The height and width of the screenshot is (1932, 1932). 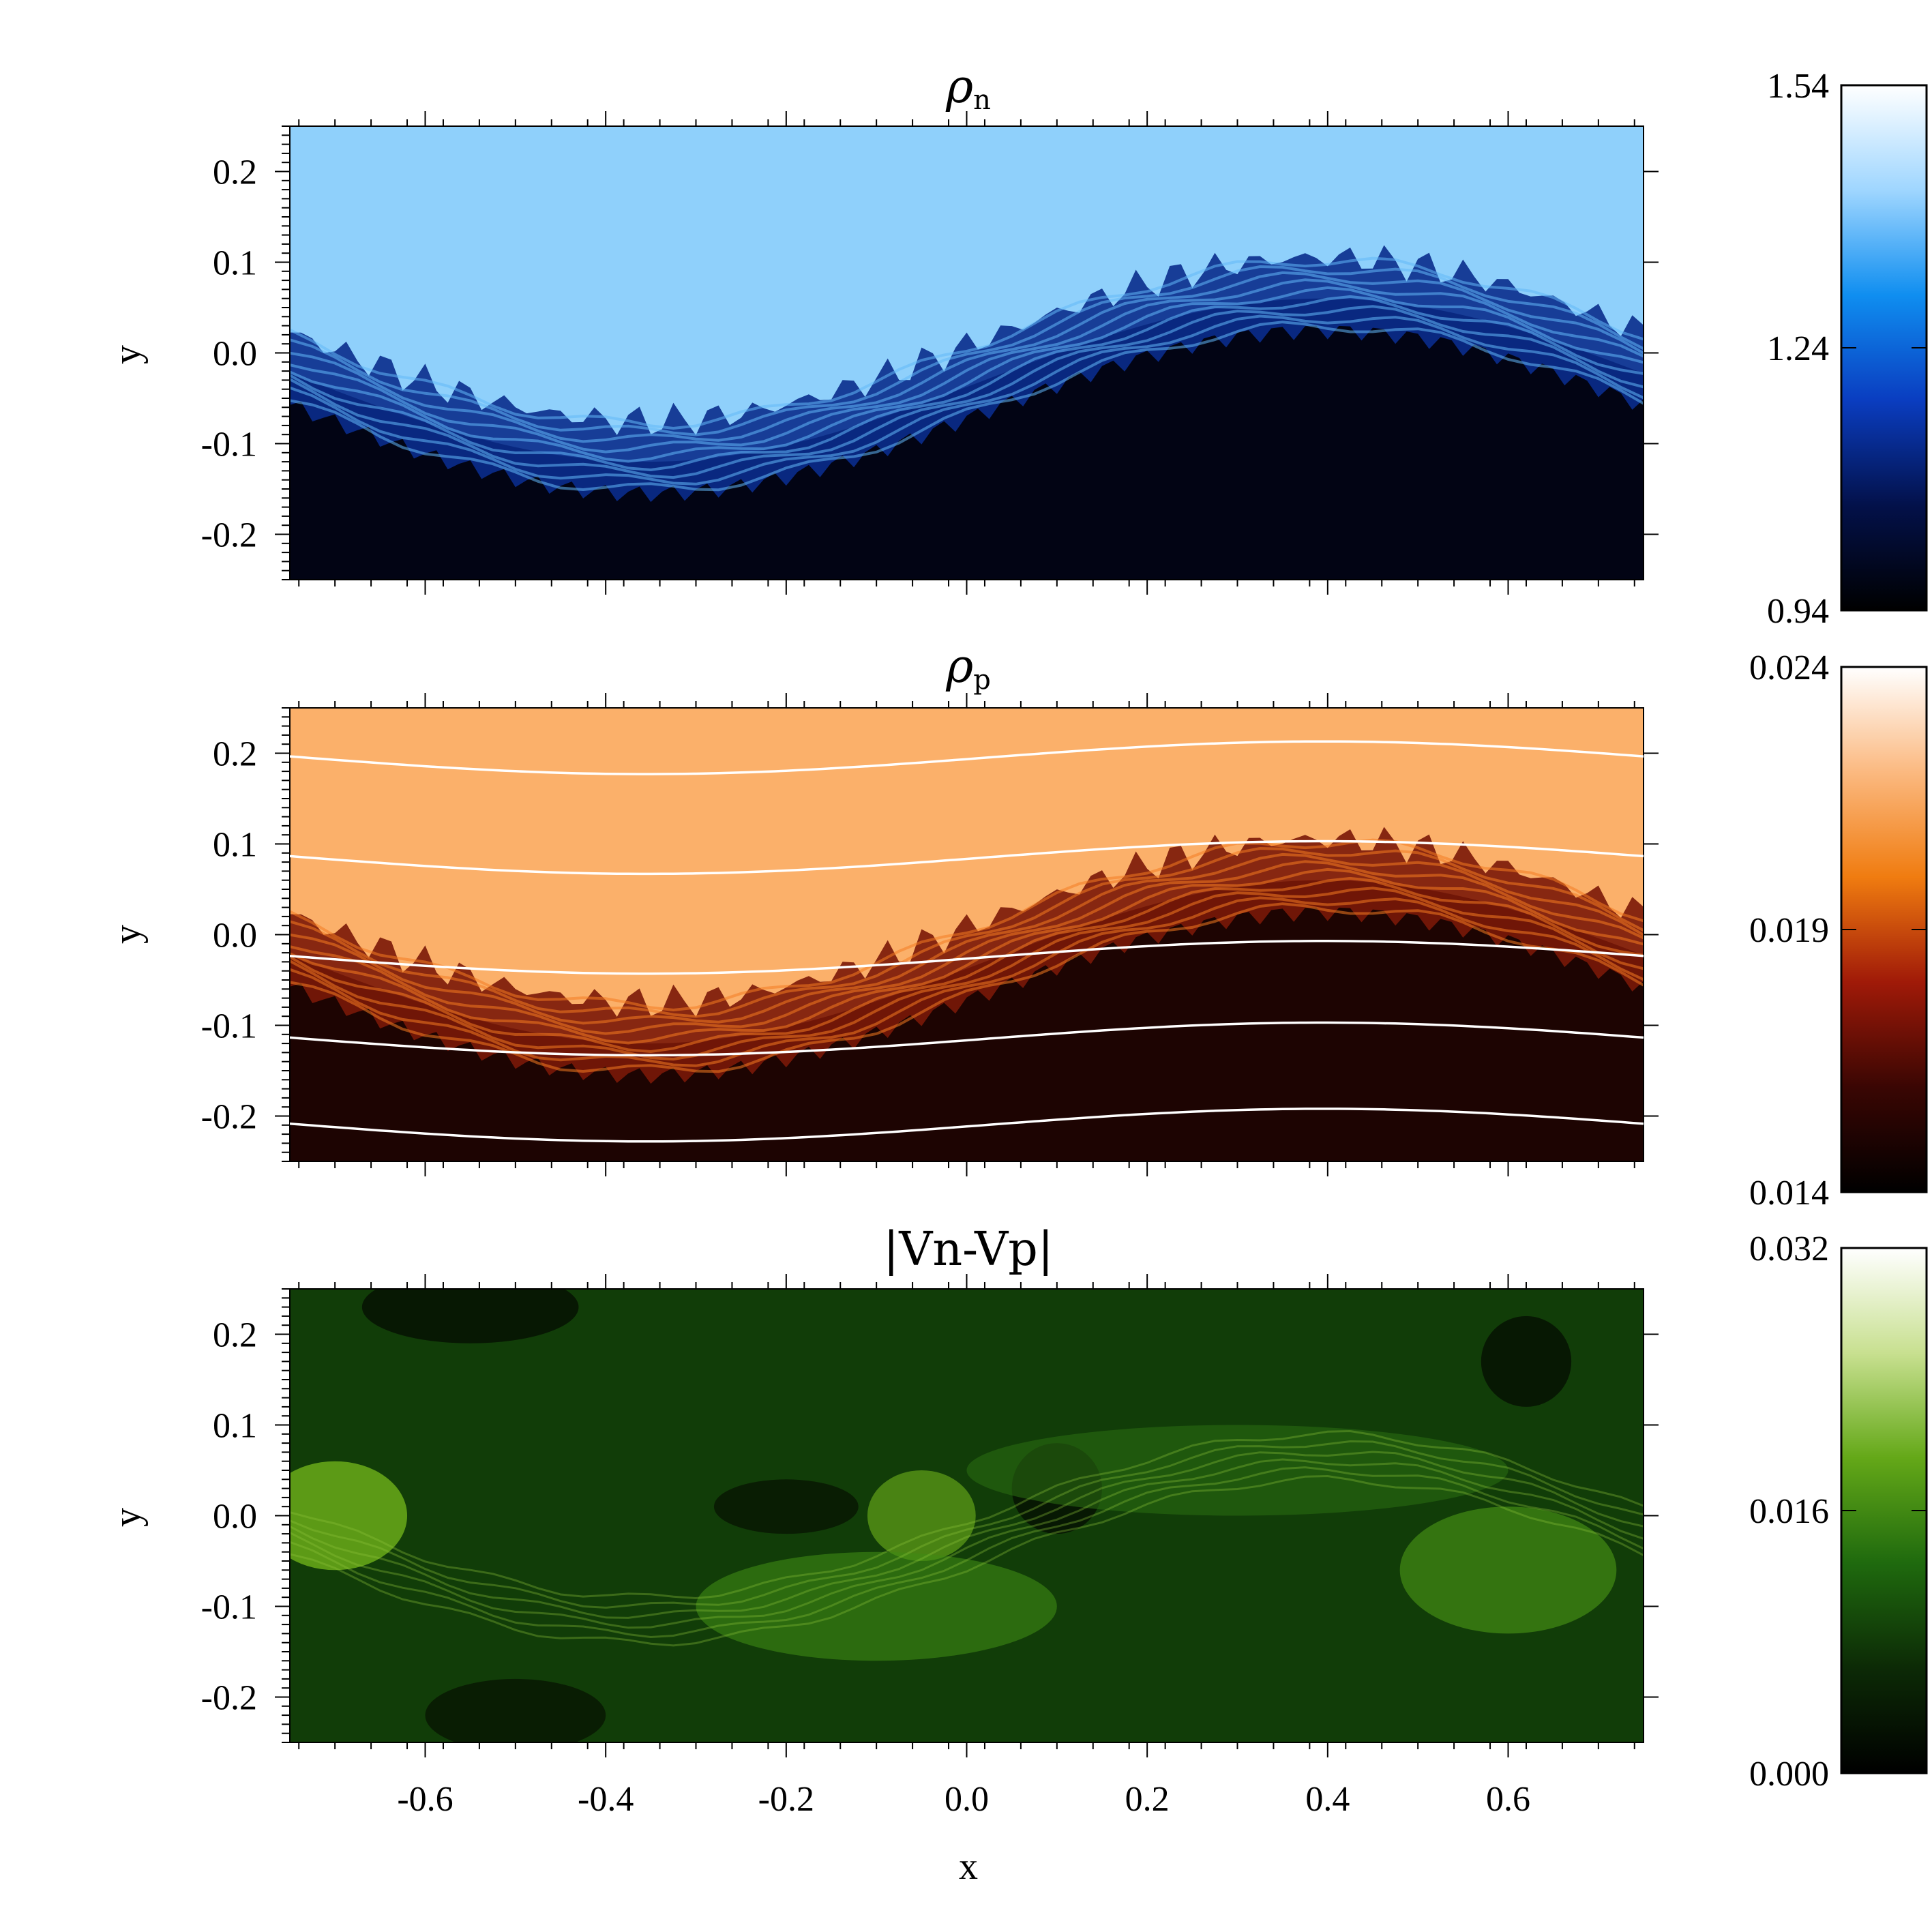 I want to click on field-lines, so click(x=967, y=941).